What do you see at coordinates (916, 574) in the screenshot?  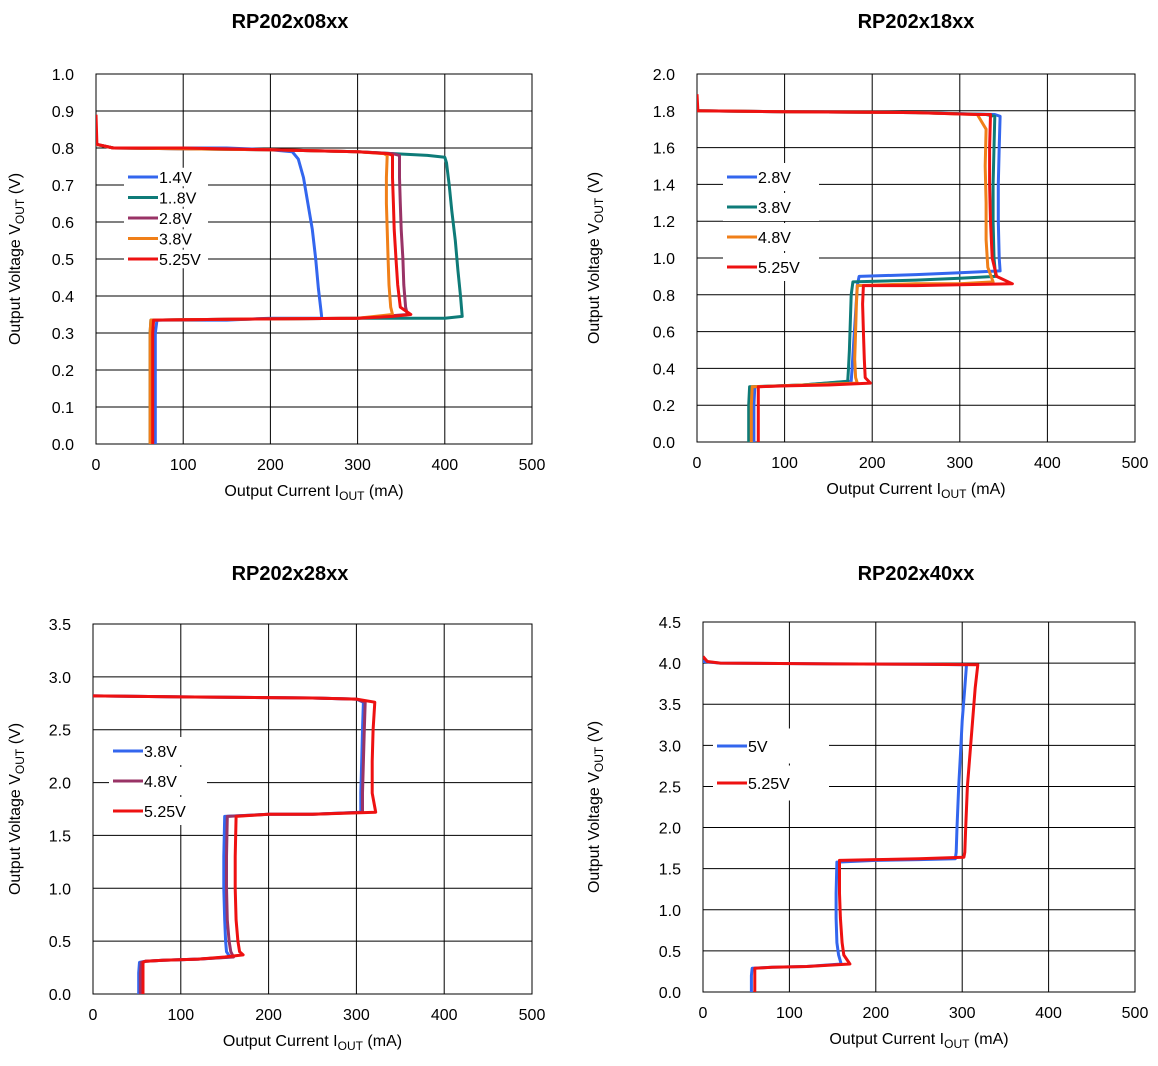 I see `chart-title: RP202x40xx` at bounding box center [916, 574].